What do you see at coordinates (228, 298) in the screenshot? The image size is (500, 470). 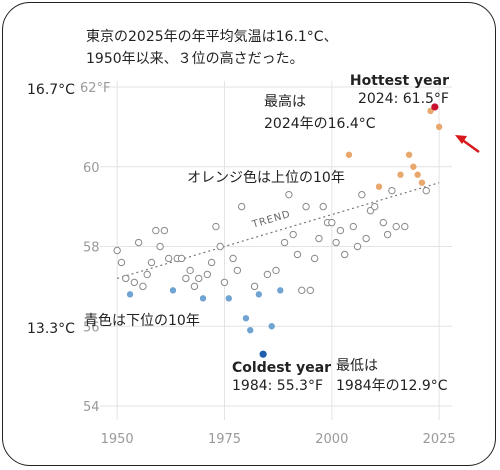 I see `data-point-1976` at bounding box center [228, 298].